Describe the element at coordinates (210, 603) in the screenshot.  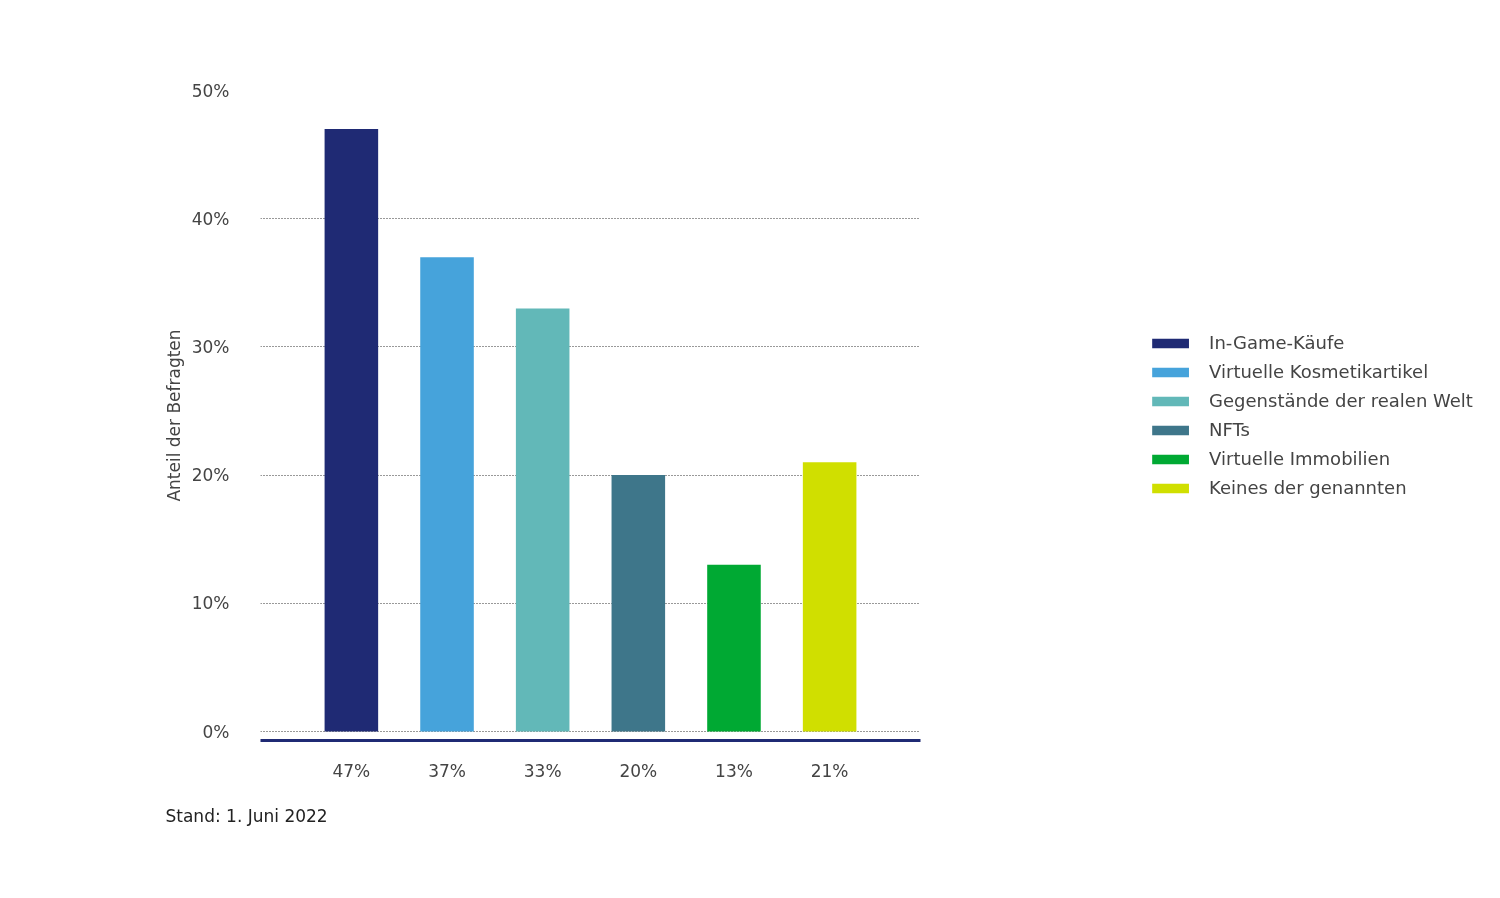
I see `y-tick-label: 10%` at that location.